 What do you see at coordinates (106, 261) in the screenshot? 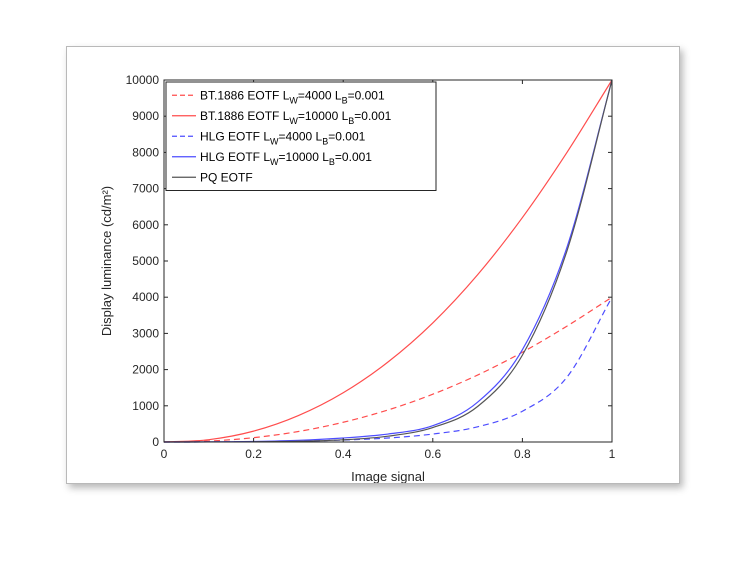
I see `y-axis-title: Display luminance (cd/m²)` at bounding box center [106, 261].